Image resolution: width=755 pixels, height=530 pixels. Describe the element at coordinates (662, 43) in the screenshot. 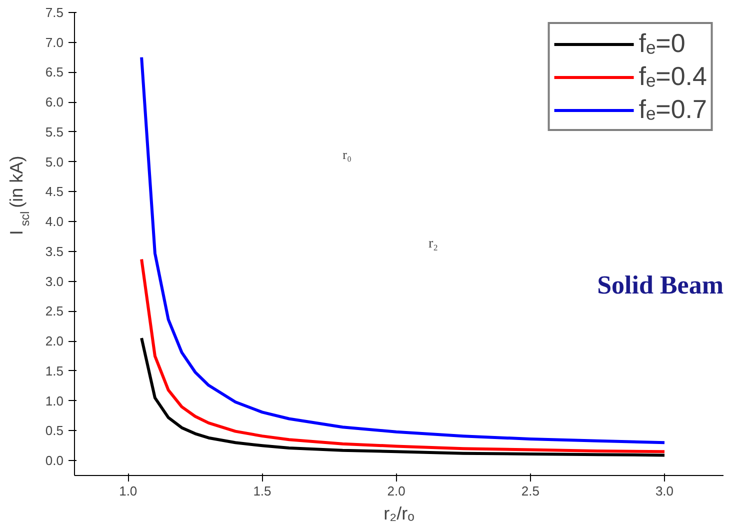

I see `legend-label: fₑ=0` at that location.